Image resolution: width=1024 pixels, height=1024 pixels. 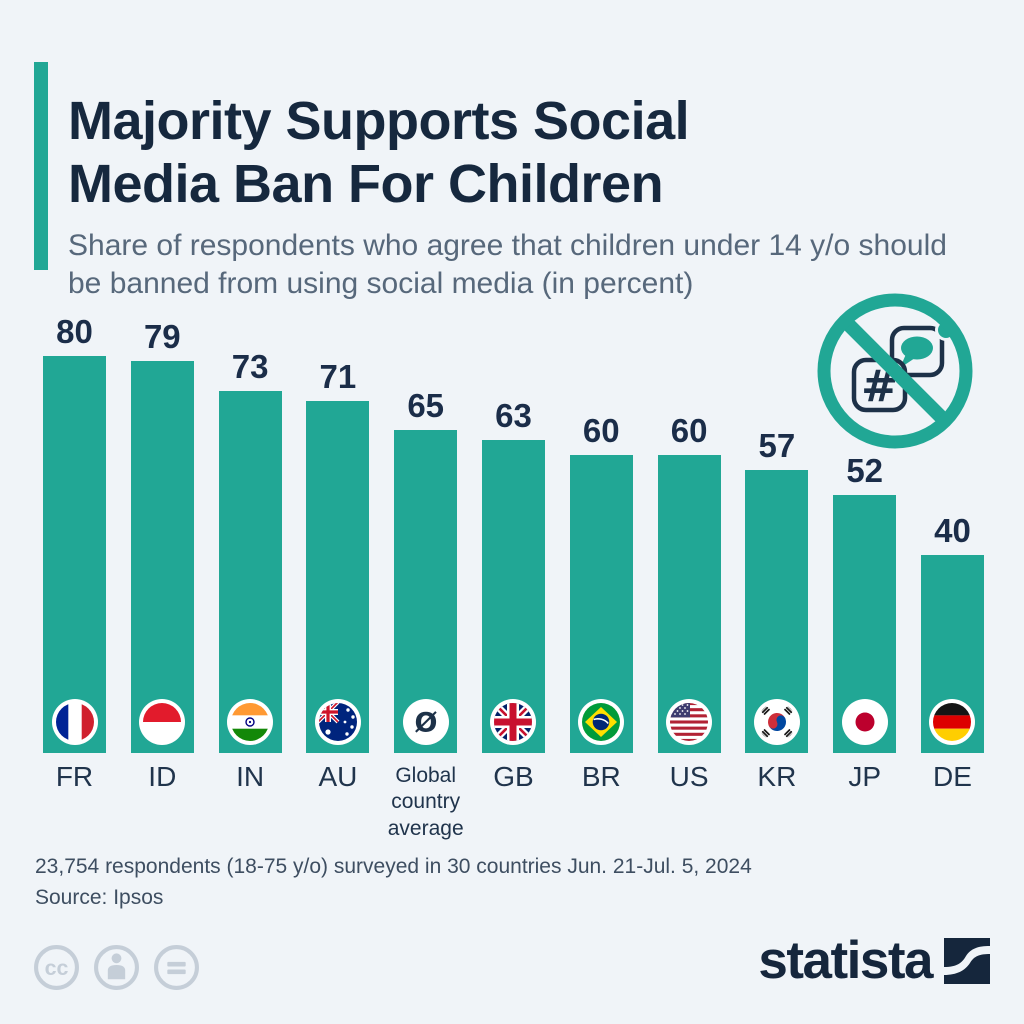 What do you see at coordinates (162, 722) in the screenshot?
I see `indonesia-flag-icon` at bounding box center [162, 722].